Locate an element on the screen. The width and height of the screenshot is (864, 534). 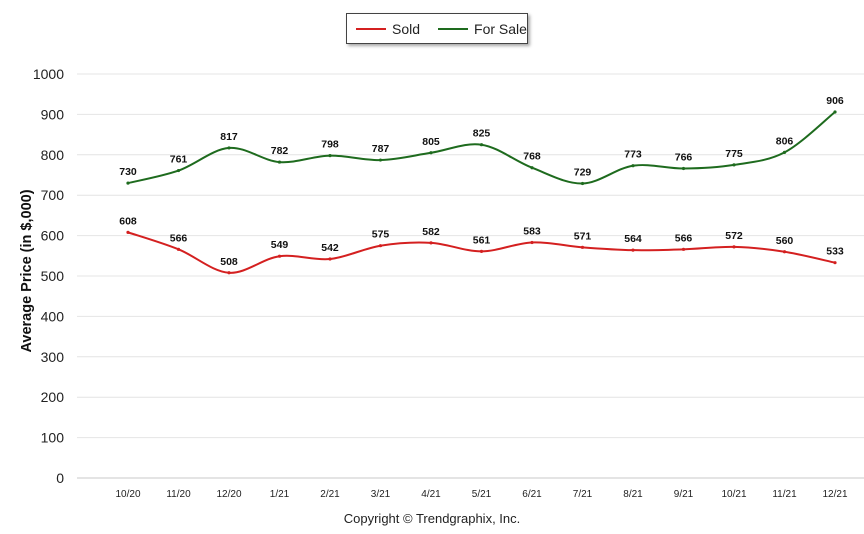
data-label-sold: 575 is located at coordinates (381, 235).